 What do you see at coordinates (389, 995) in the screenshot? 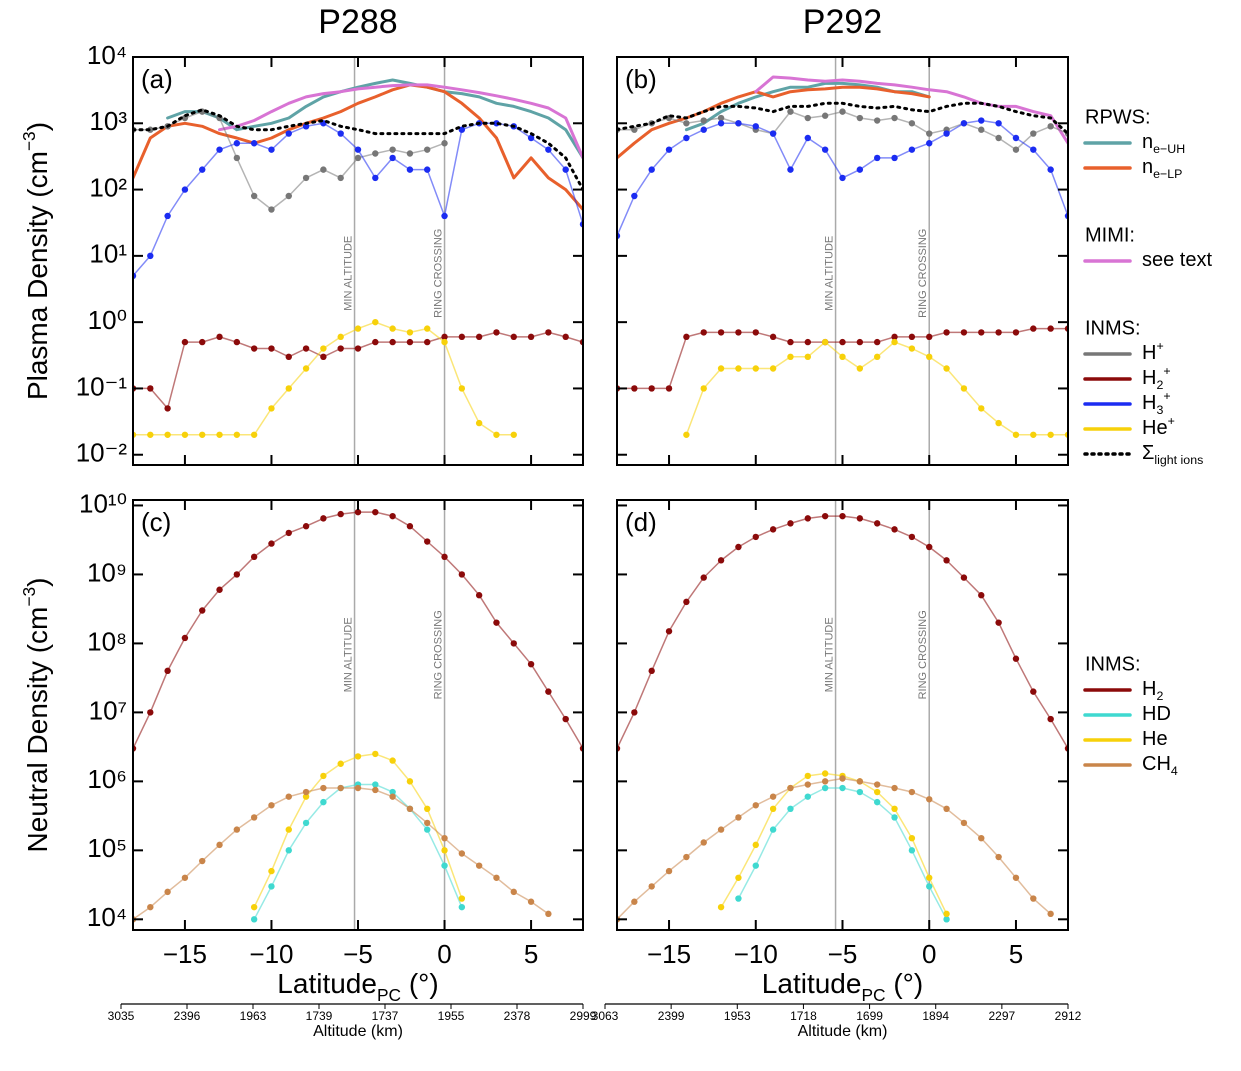
I see `text-sub: PC` at bounding box center [389, 995].